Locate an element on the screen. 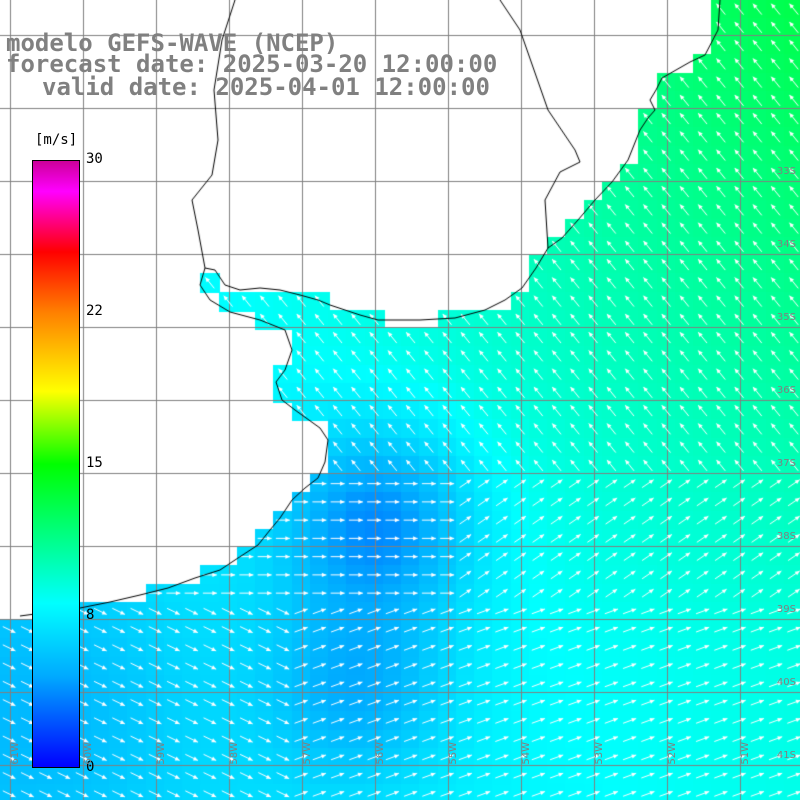 The image size is (800, 800). latitude-label: 39S is located at coordinates (786, 609).